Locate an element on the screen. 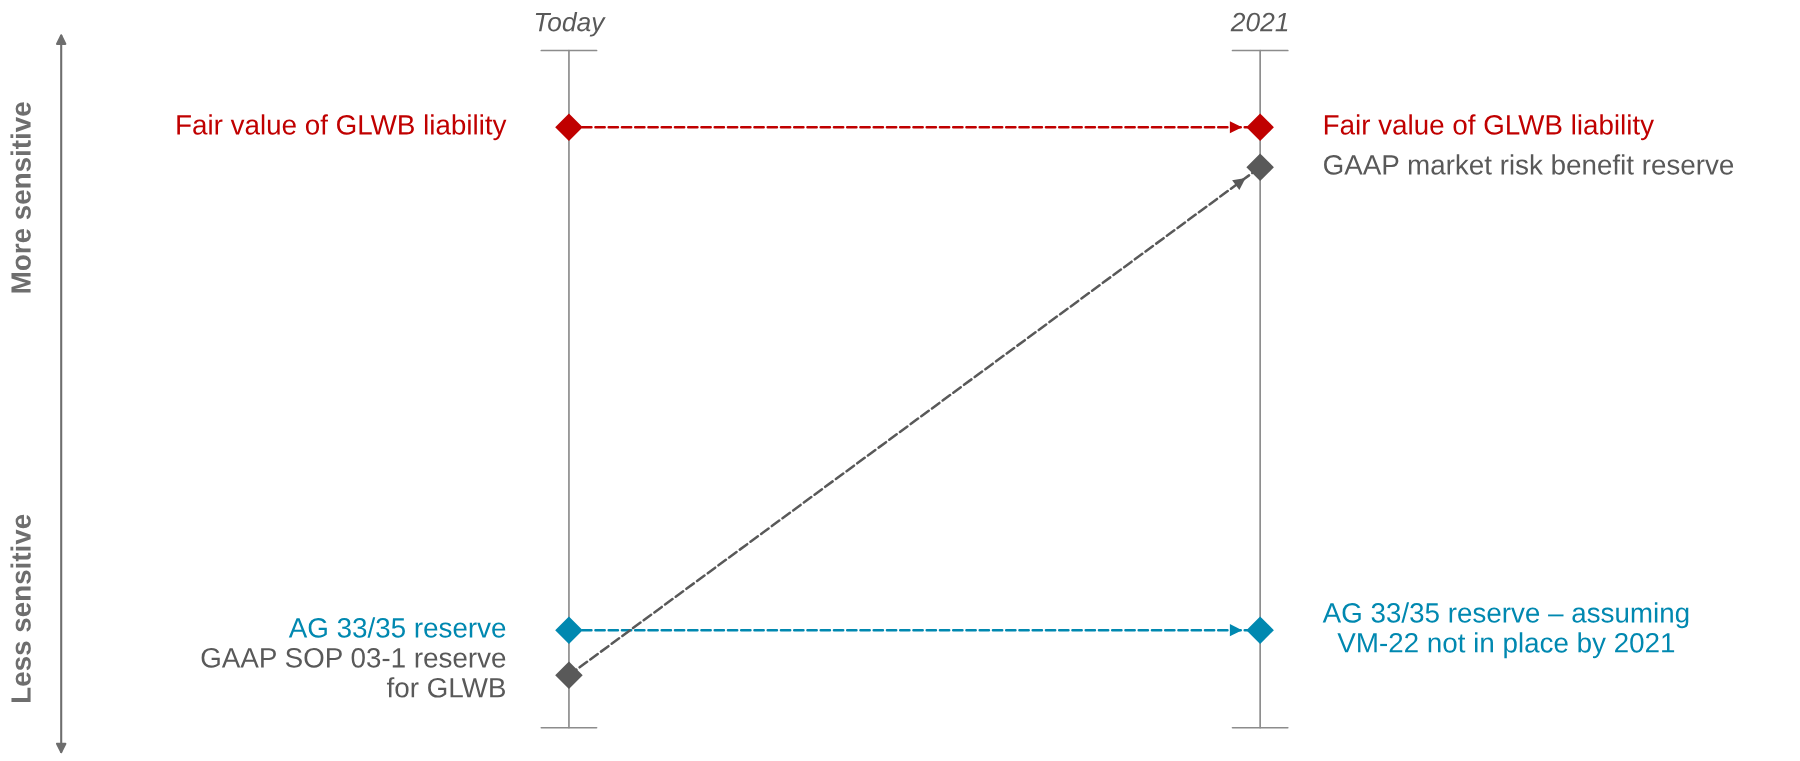  text: More sensitive is located at coordinates (20, 197).